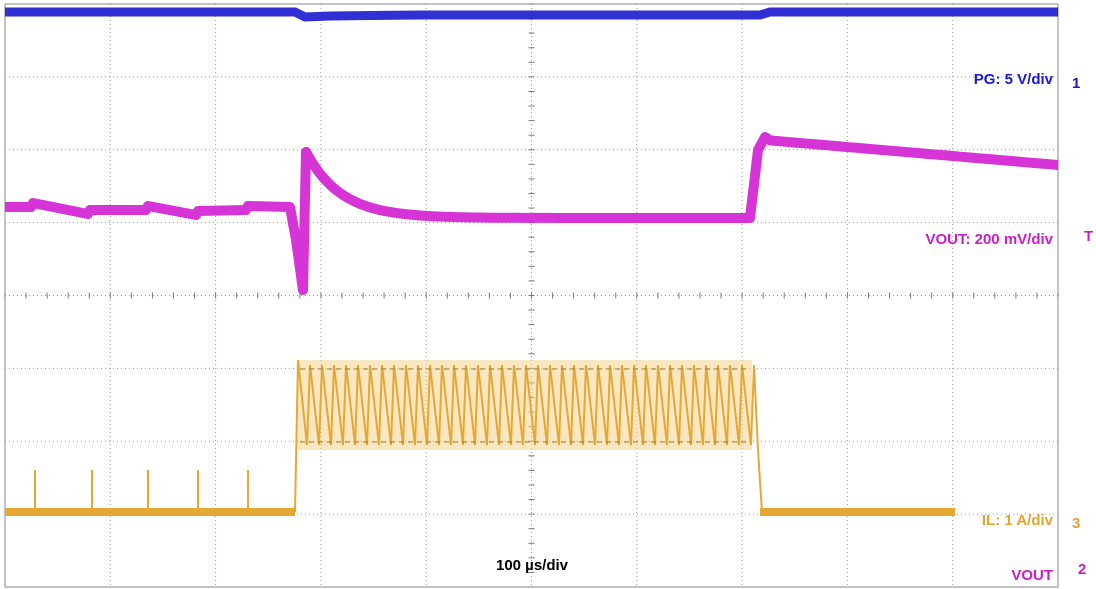 The height and width of the screenshot is (589, 1096). What do you see at coordinates (1088, 236) in the screenshot?
I see `channel-marker: T` at bounding box center [1088, 236].